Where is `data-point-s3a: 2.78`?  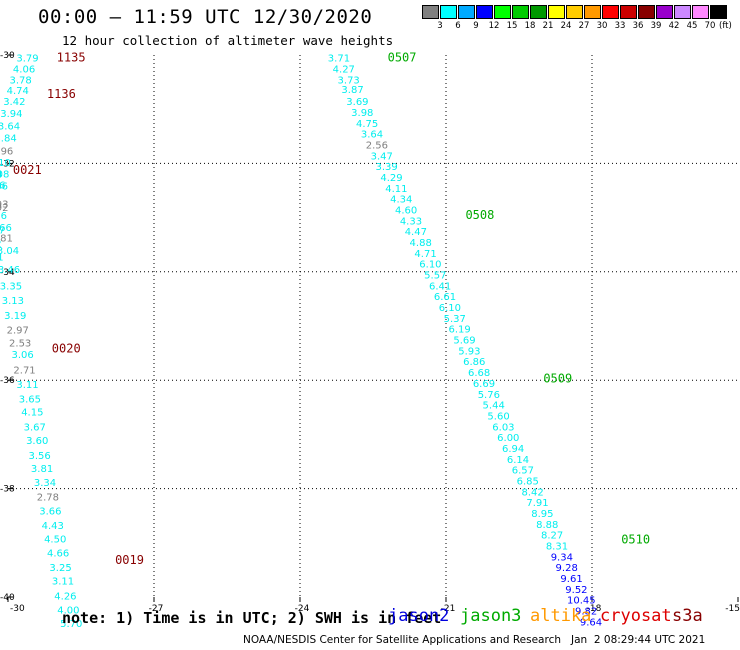 data-point-s3a: 2.78 is located at coordinates (48, 498).